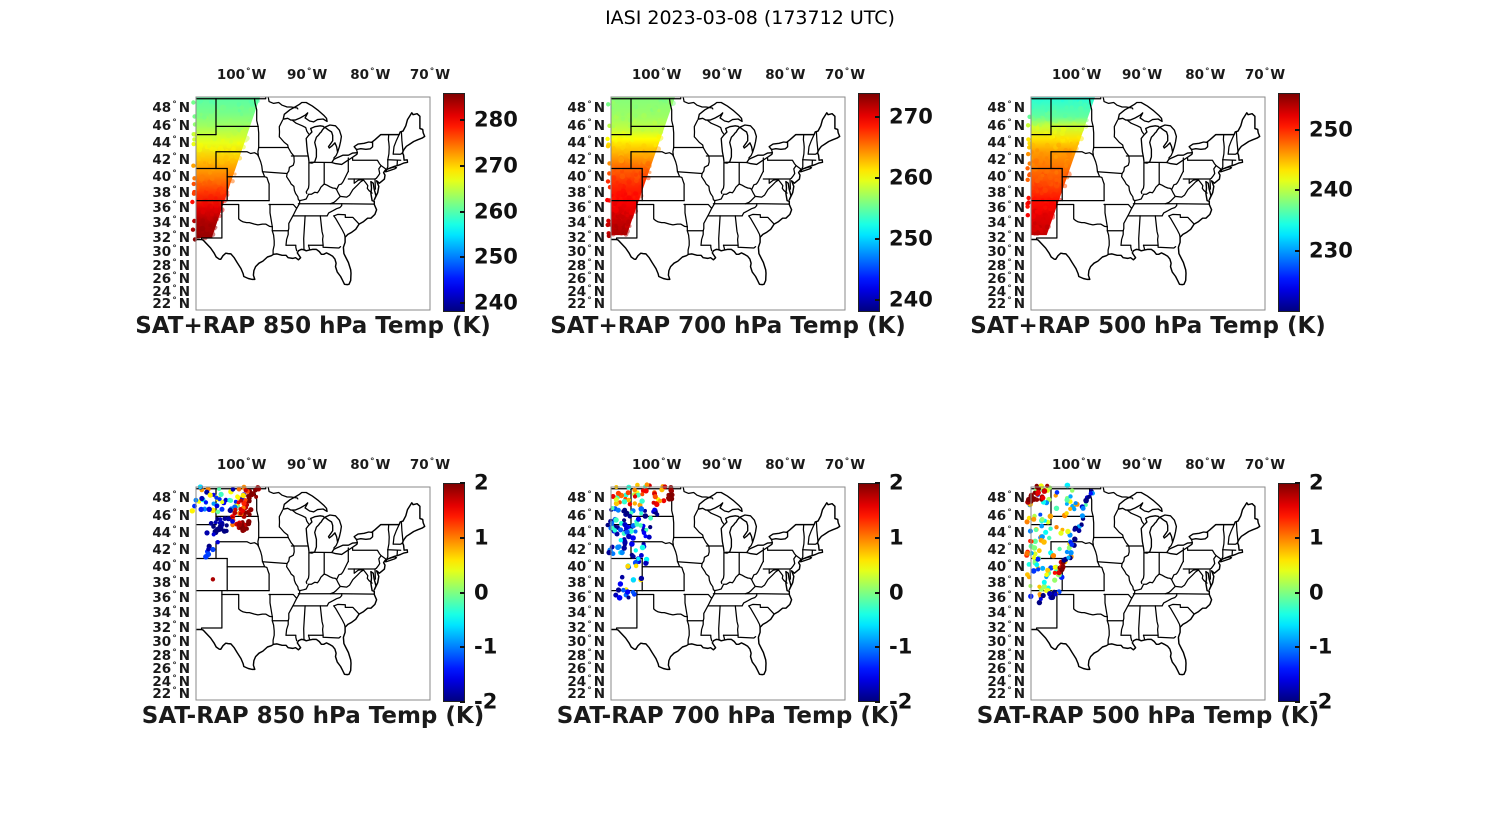 This screenshot has height=825, width=1500. I want to click on lon-tick-value: 70, so click(834, 75).